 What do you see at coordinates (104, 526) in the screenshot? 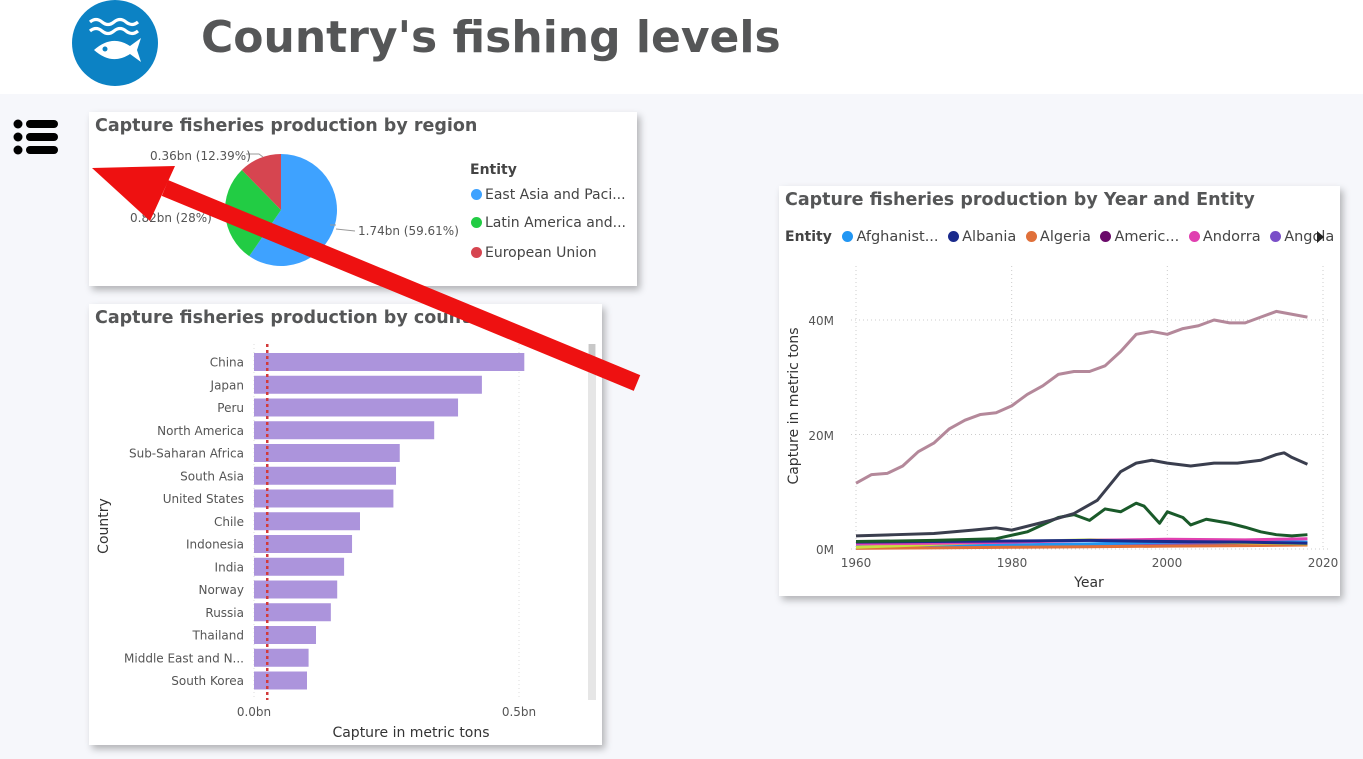
I see `bar-ylabel: Country` at bounding box center [104, 526].